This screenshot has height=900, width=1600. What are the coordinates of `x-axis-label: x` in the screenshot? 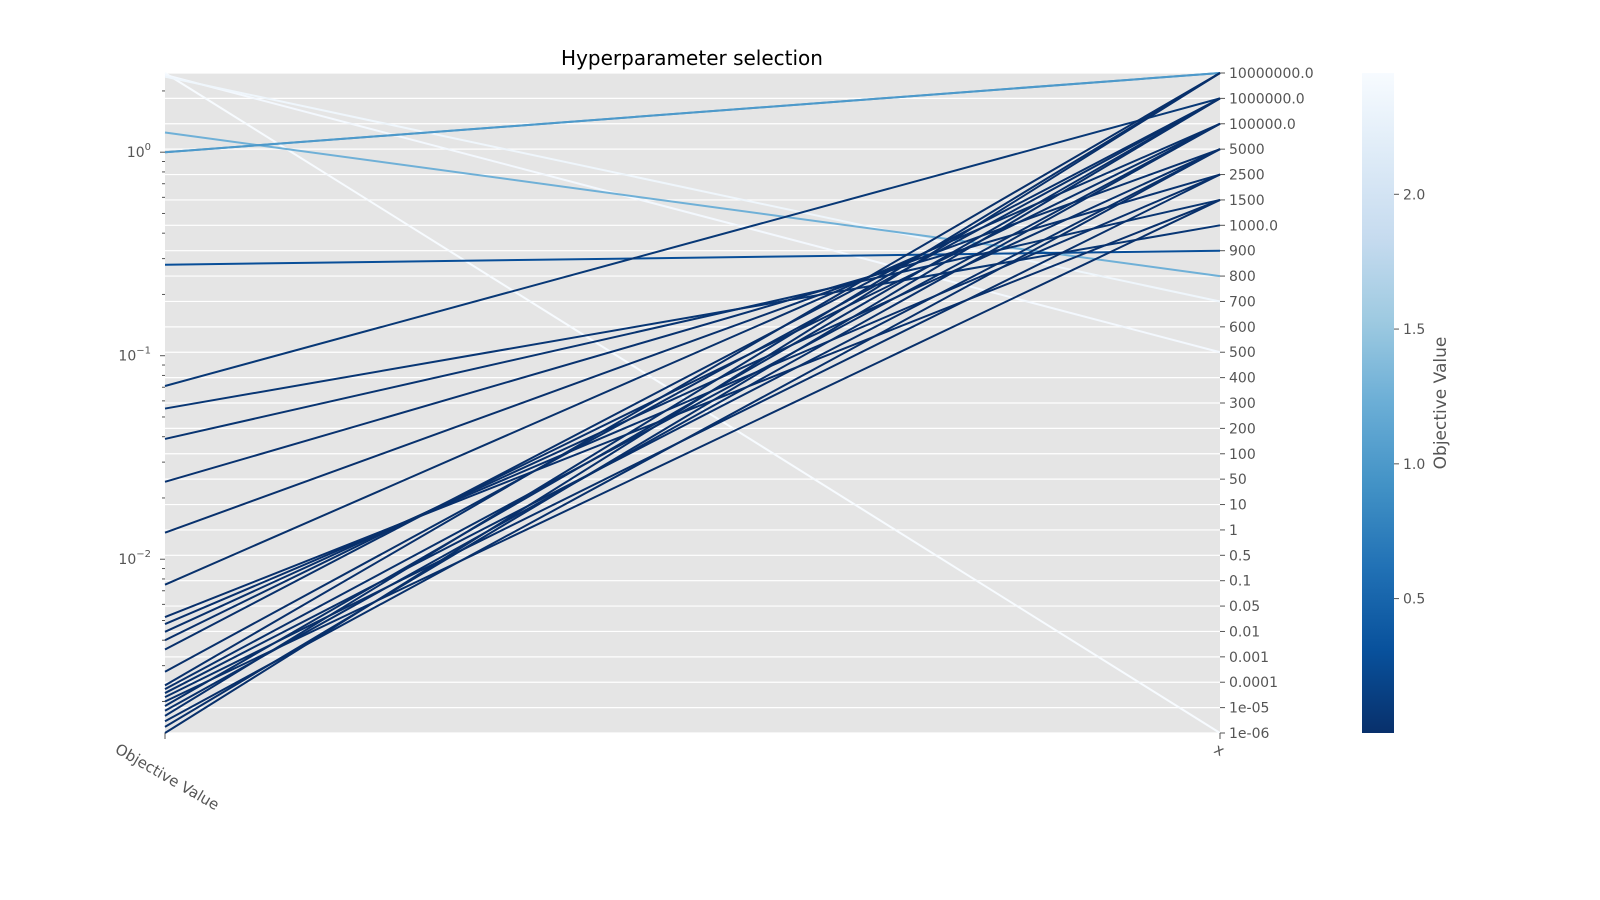 It's located at (1219, 750).